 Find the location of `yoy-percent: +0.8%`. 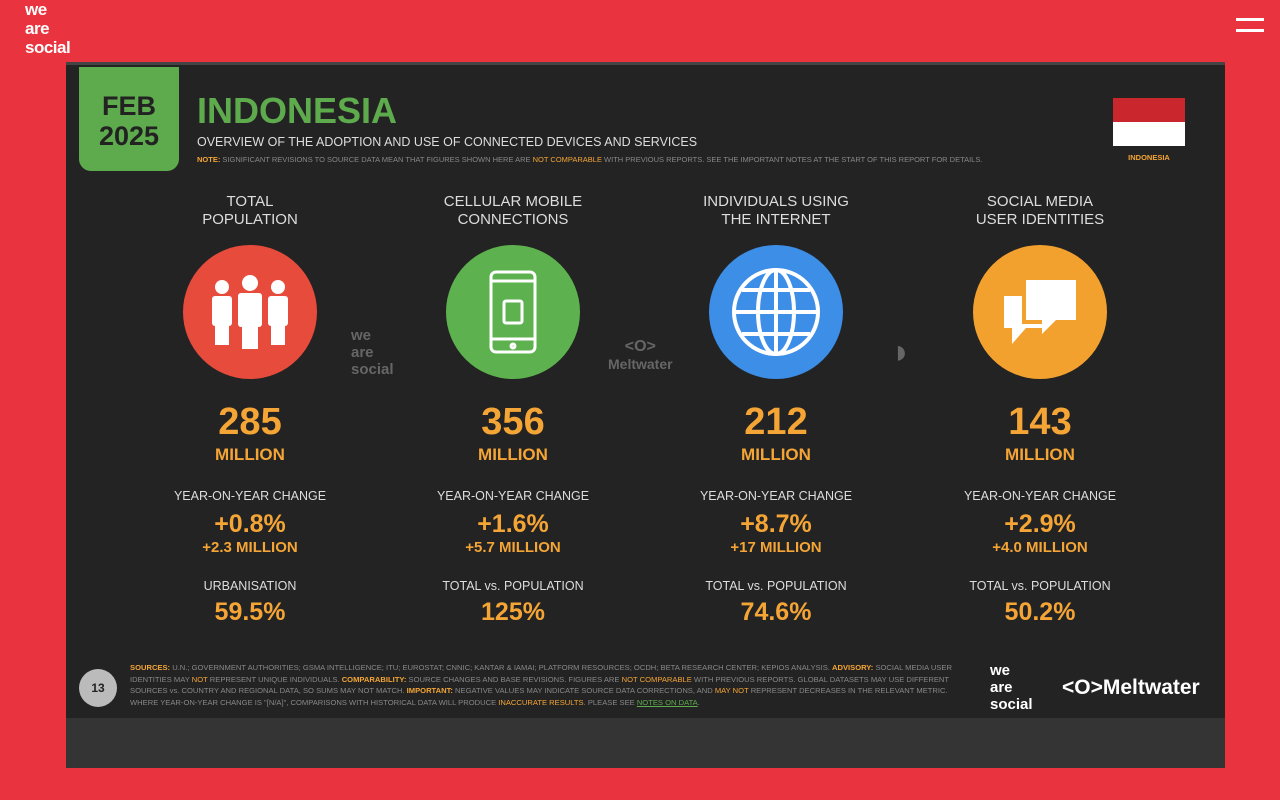

yoy-percent: +0.8% is located at coordinates (250, 524).